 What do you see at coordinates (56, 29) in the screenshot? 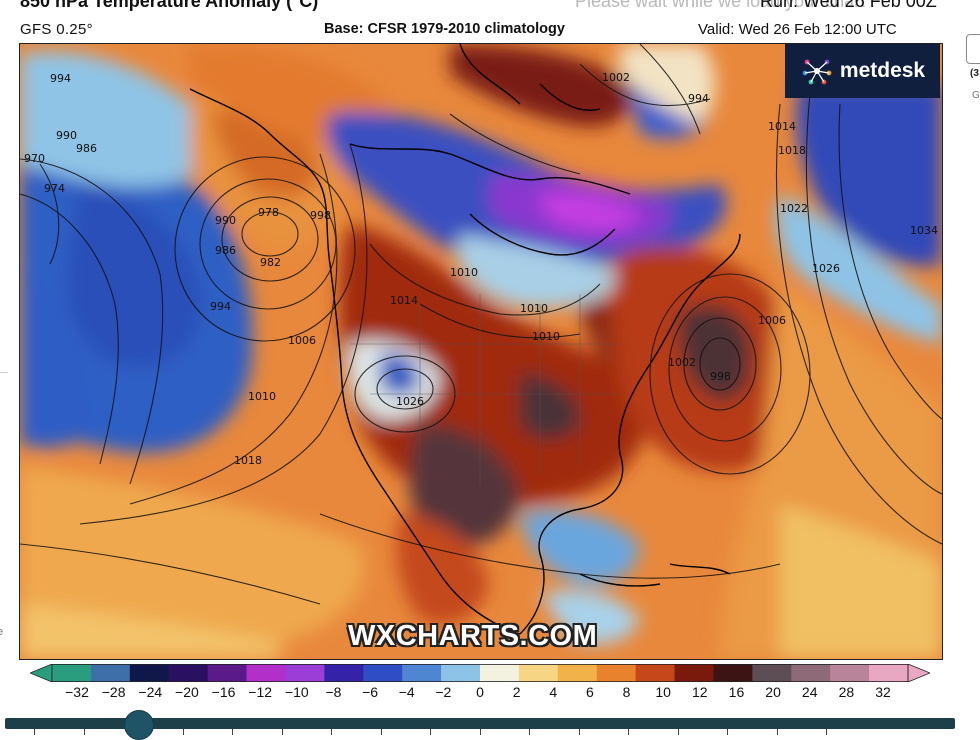
I see `model-label: GFS 0.25°` at bounding box center [56, 29].